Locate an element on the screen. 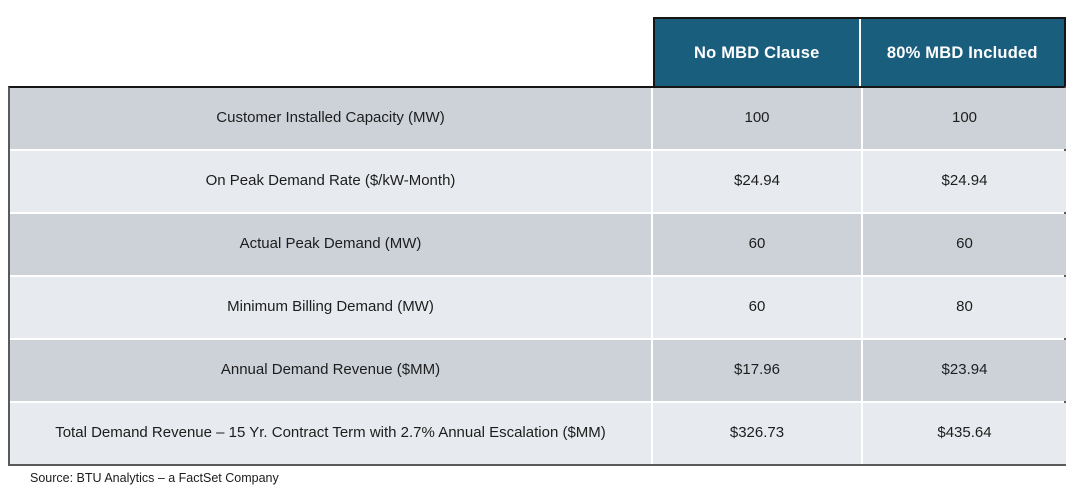 The width and height of the screenshot is (1084, 495). value-total-demand-revenue-no-mbd: $326.73 is located at coordinates (757, 433).